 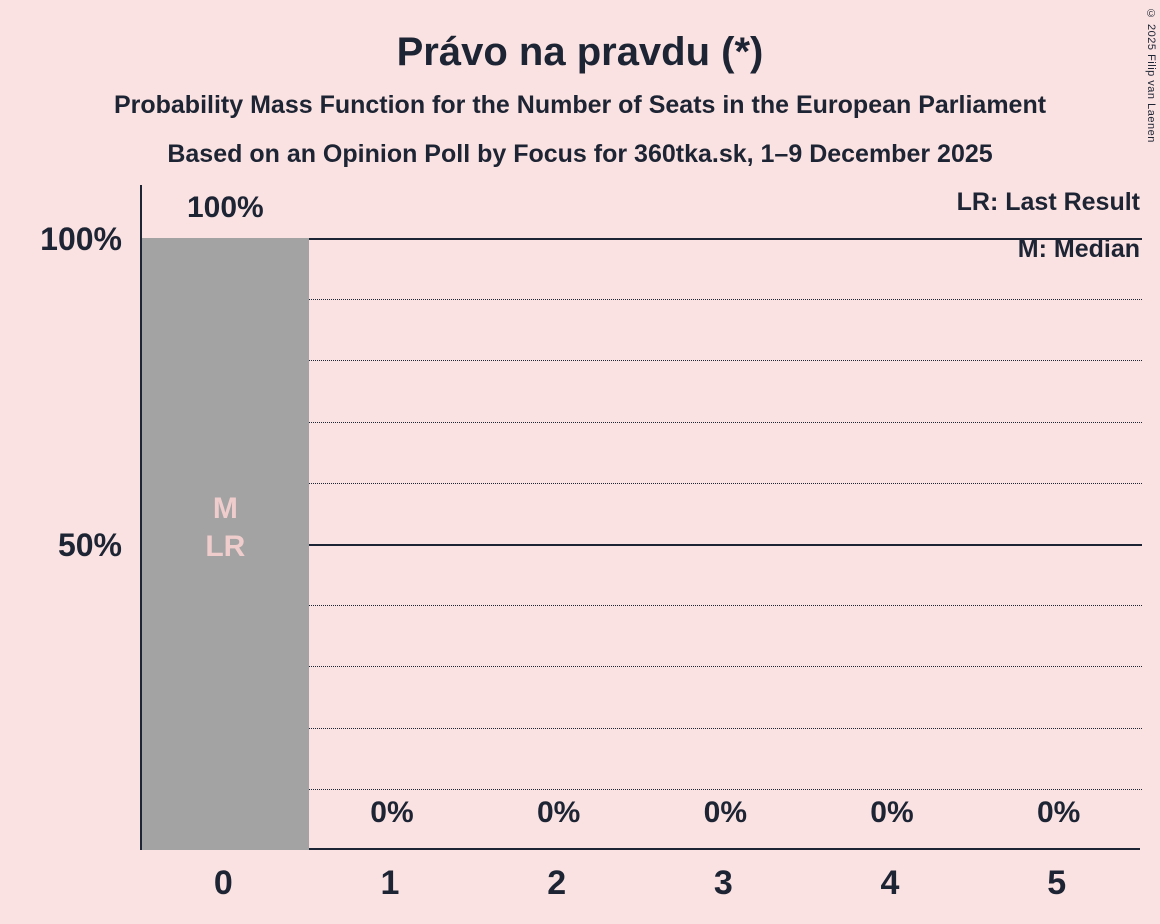 What do you see at coordinates (225, 528) in the screenshot?
I see `bar-annotation-median-lastresult: M LR` at bounding box center [225, 528].